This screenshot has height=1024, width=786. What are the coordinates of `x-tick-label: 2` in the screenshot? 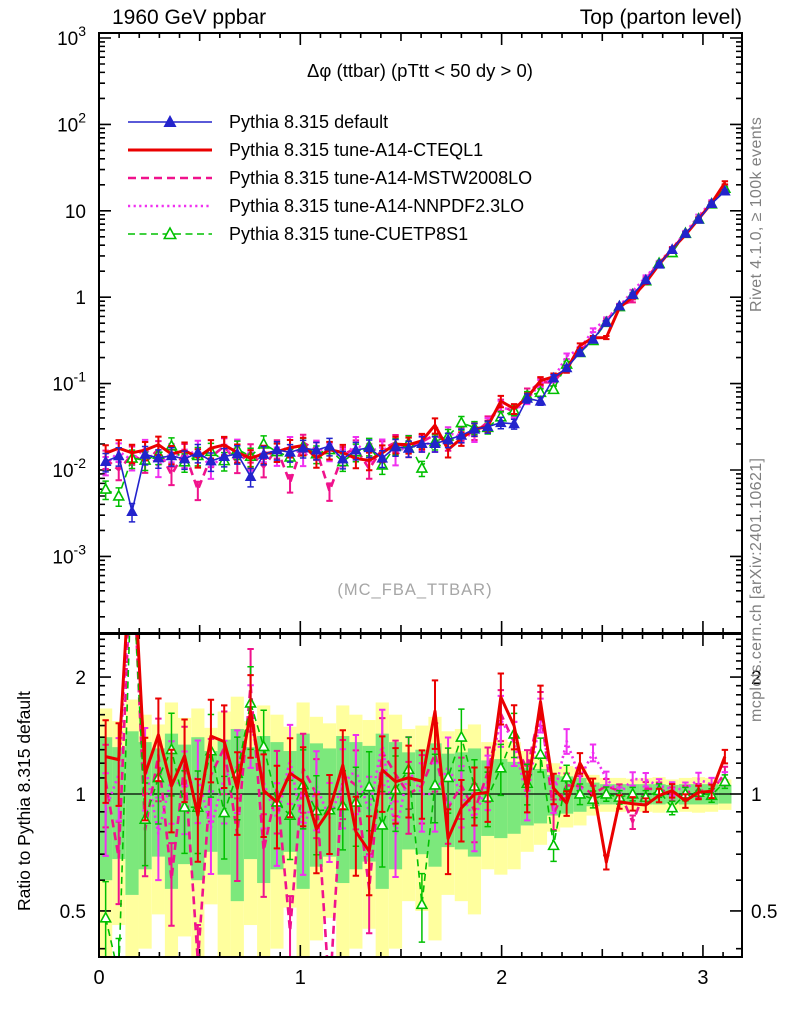 It's located at (501, 978).